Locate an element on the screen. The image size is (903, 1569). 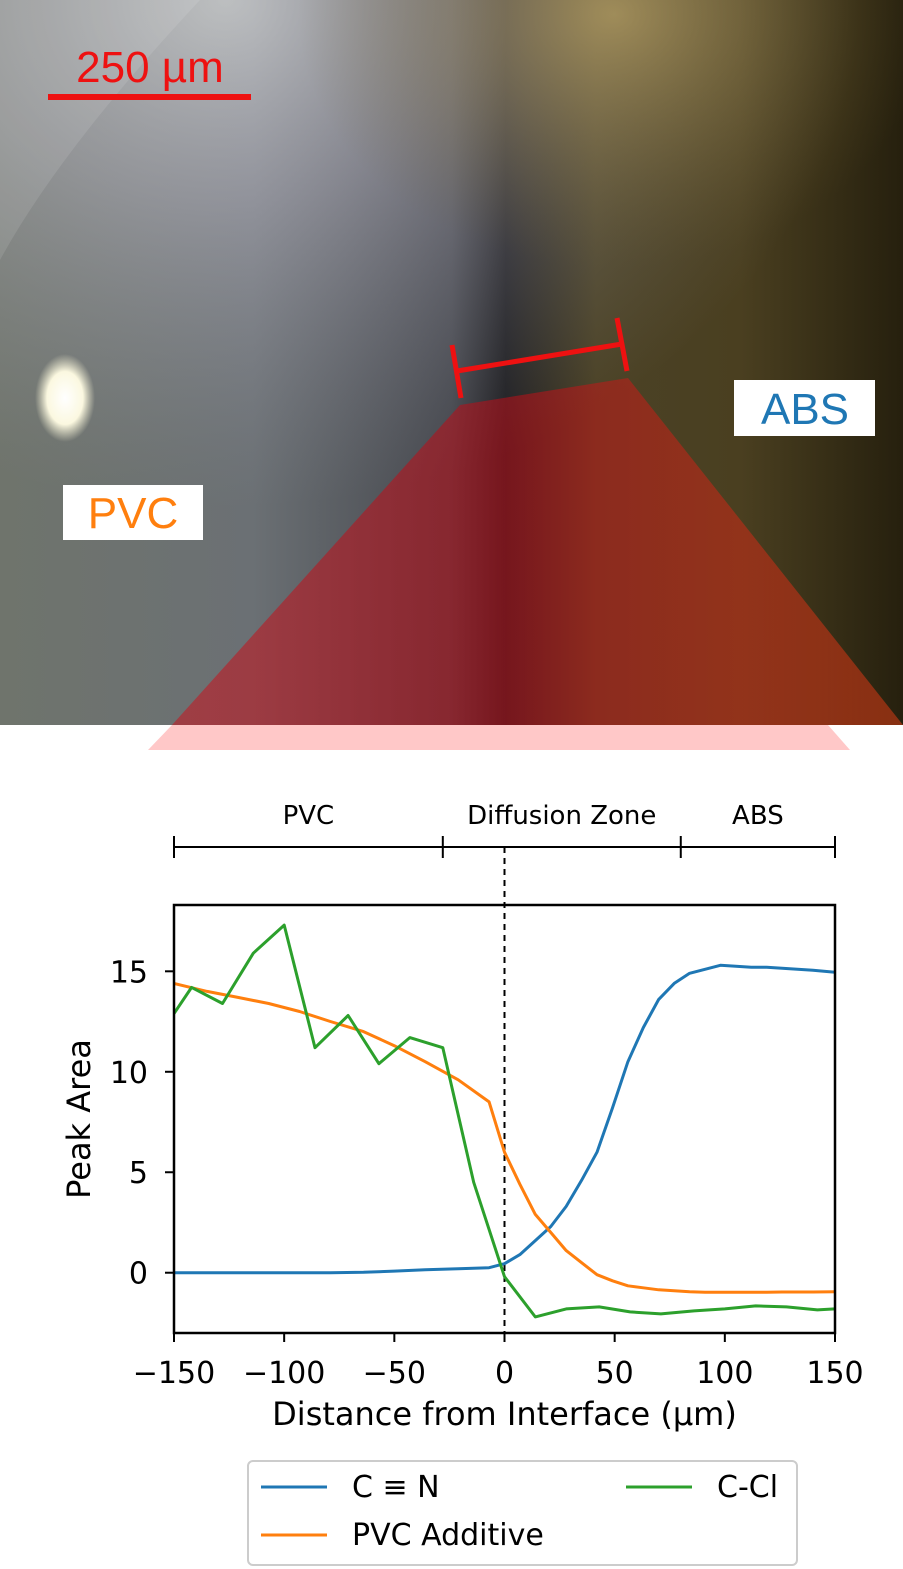
y-tick-label: 5 is located at coordinates (138, 1173).